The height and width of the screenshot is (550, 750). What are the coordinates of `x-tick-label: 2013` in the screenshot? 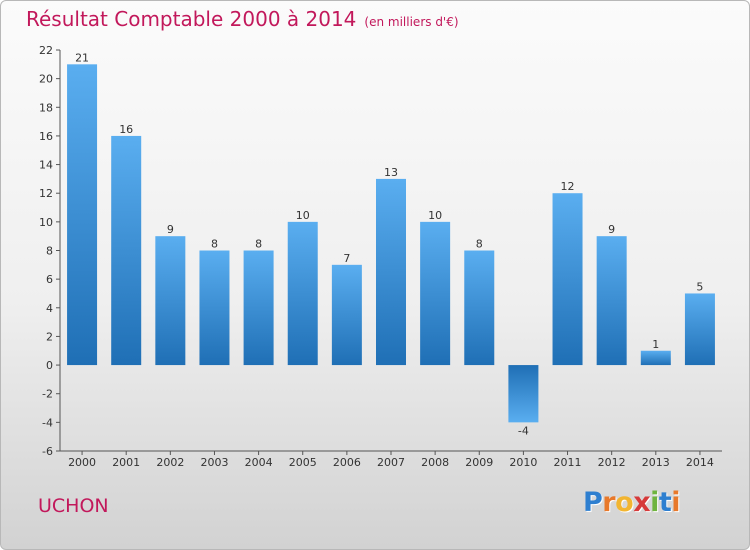 It's located at (656, 462).